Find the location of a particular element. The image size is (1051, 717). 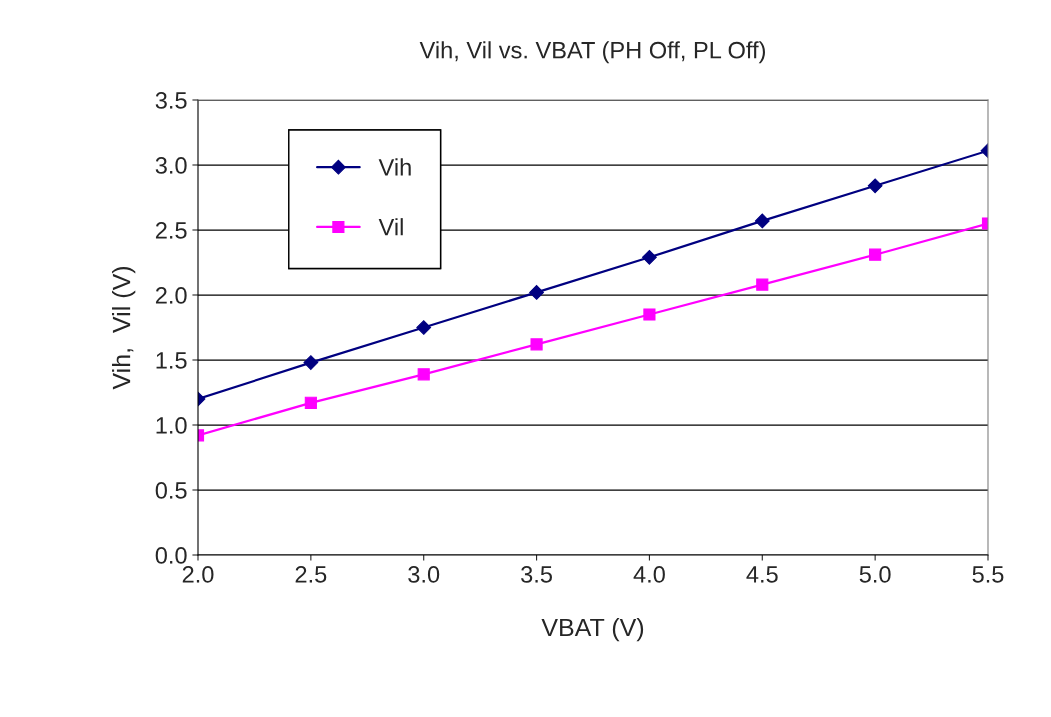

legend-label: Vih is located at coordinates (394, 167).